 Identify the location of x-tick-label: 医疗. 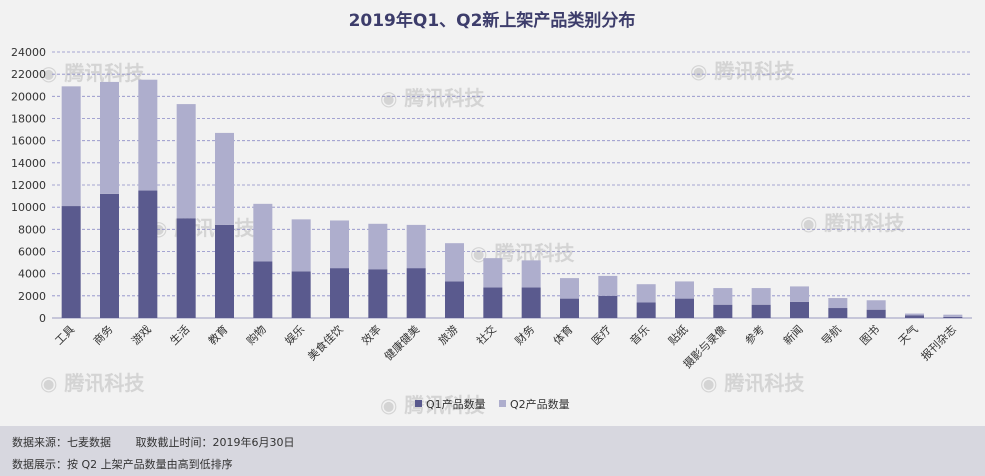
(600, 334).